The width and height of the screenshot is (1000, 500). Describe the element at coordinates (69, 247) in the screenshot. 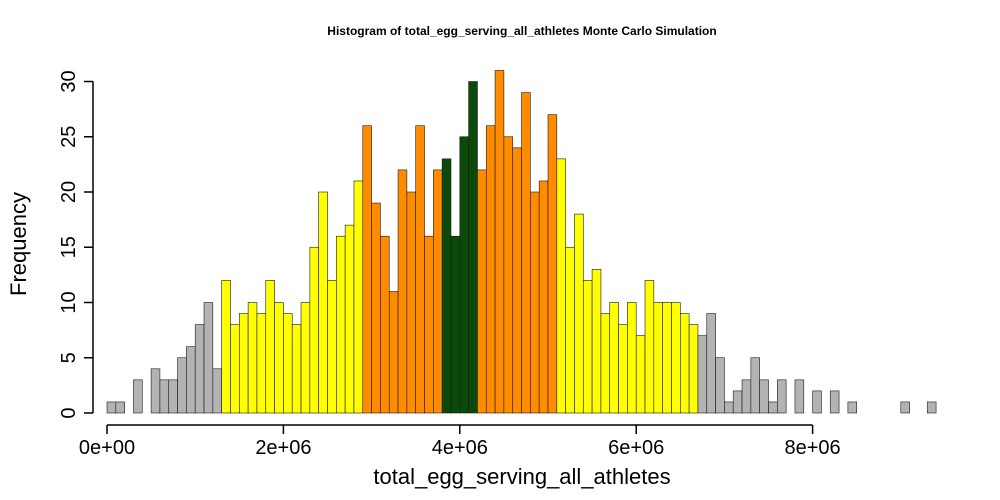

I see `y-tick-label: 15` at that location.